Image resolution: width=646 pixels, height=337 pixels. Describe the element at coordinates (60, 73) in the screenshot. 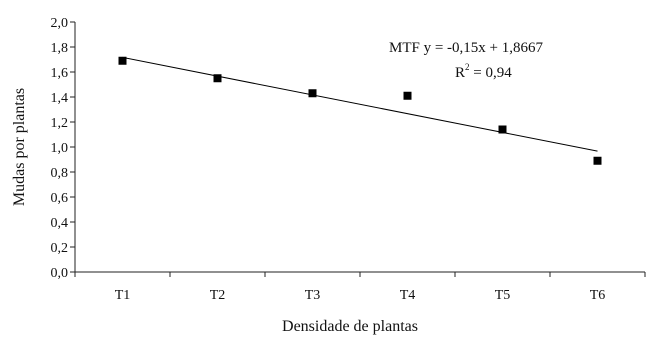

I see `y-tick-label: 1,6` at that location.